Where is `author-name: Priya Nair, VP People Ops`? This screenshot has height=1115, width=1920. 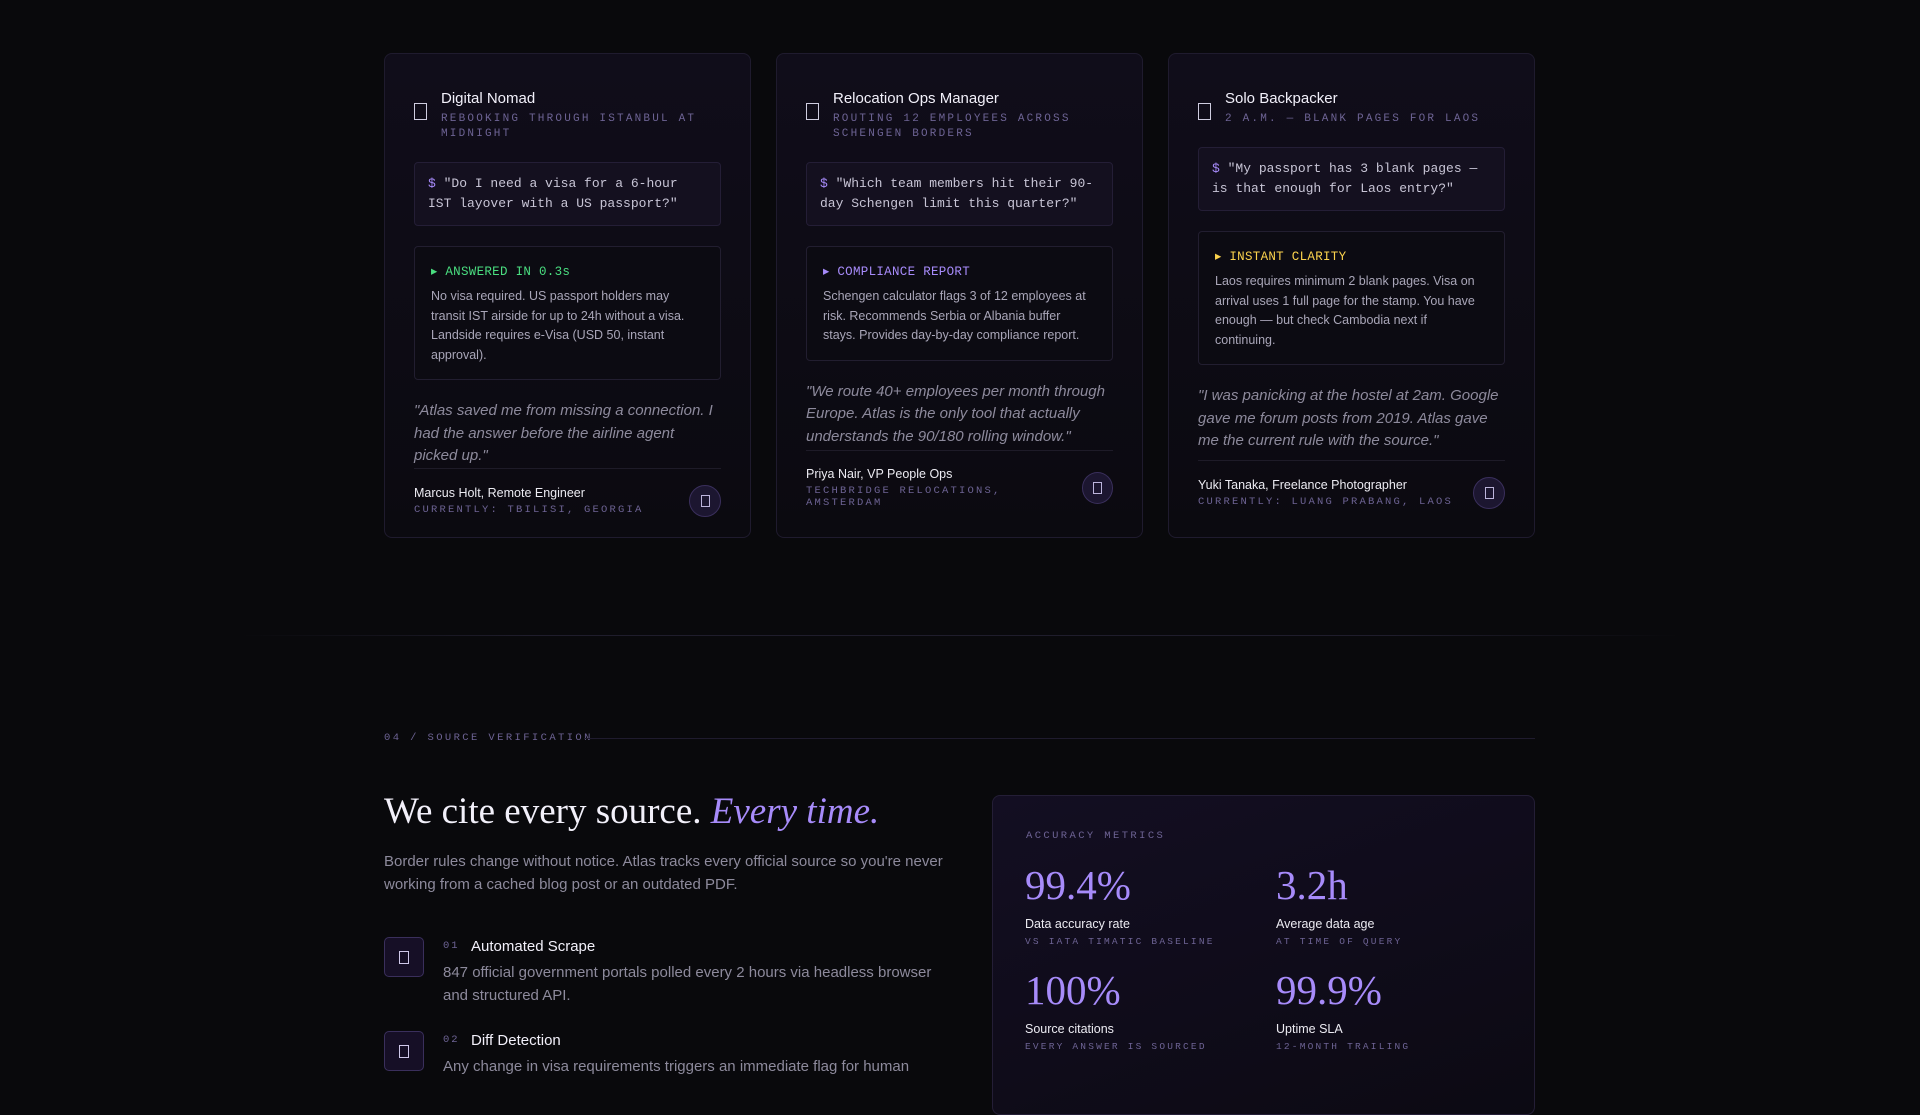
author-name: Priya Nair, VP People Ops is located at coordinates (879, 474).